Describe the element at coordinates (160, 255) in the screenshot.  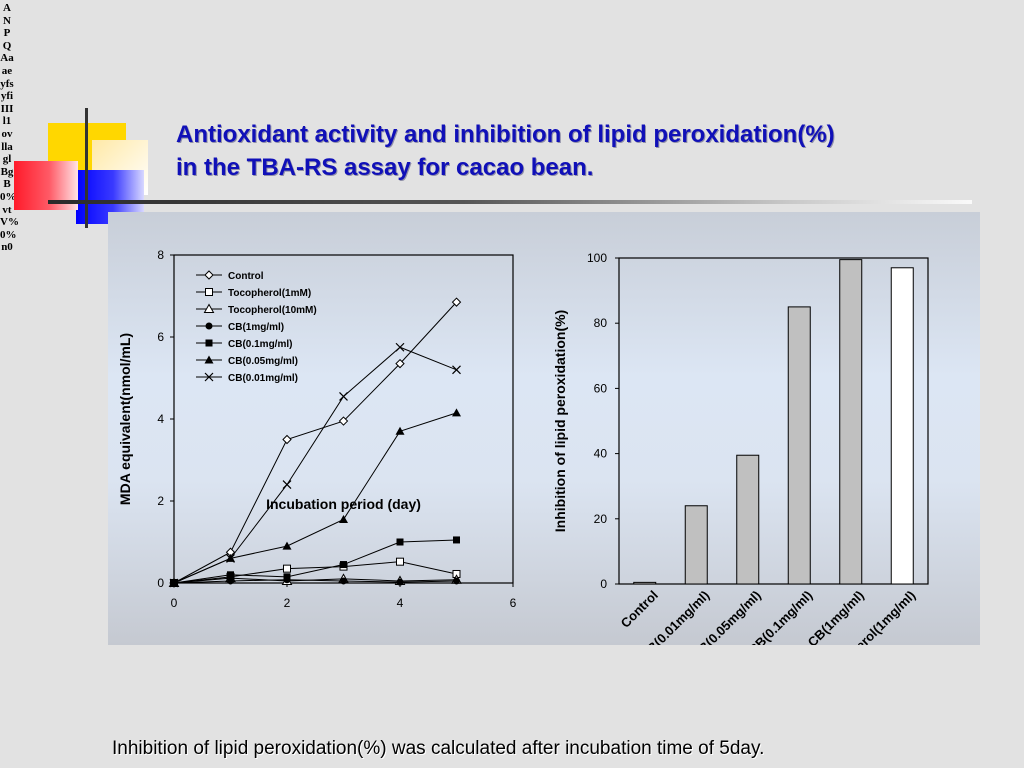
I see `line-chart-ytick-label: 8` at that location.